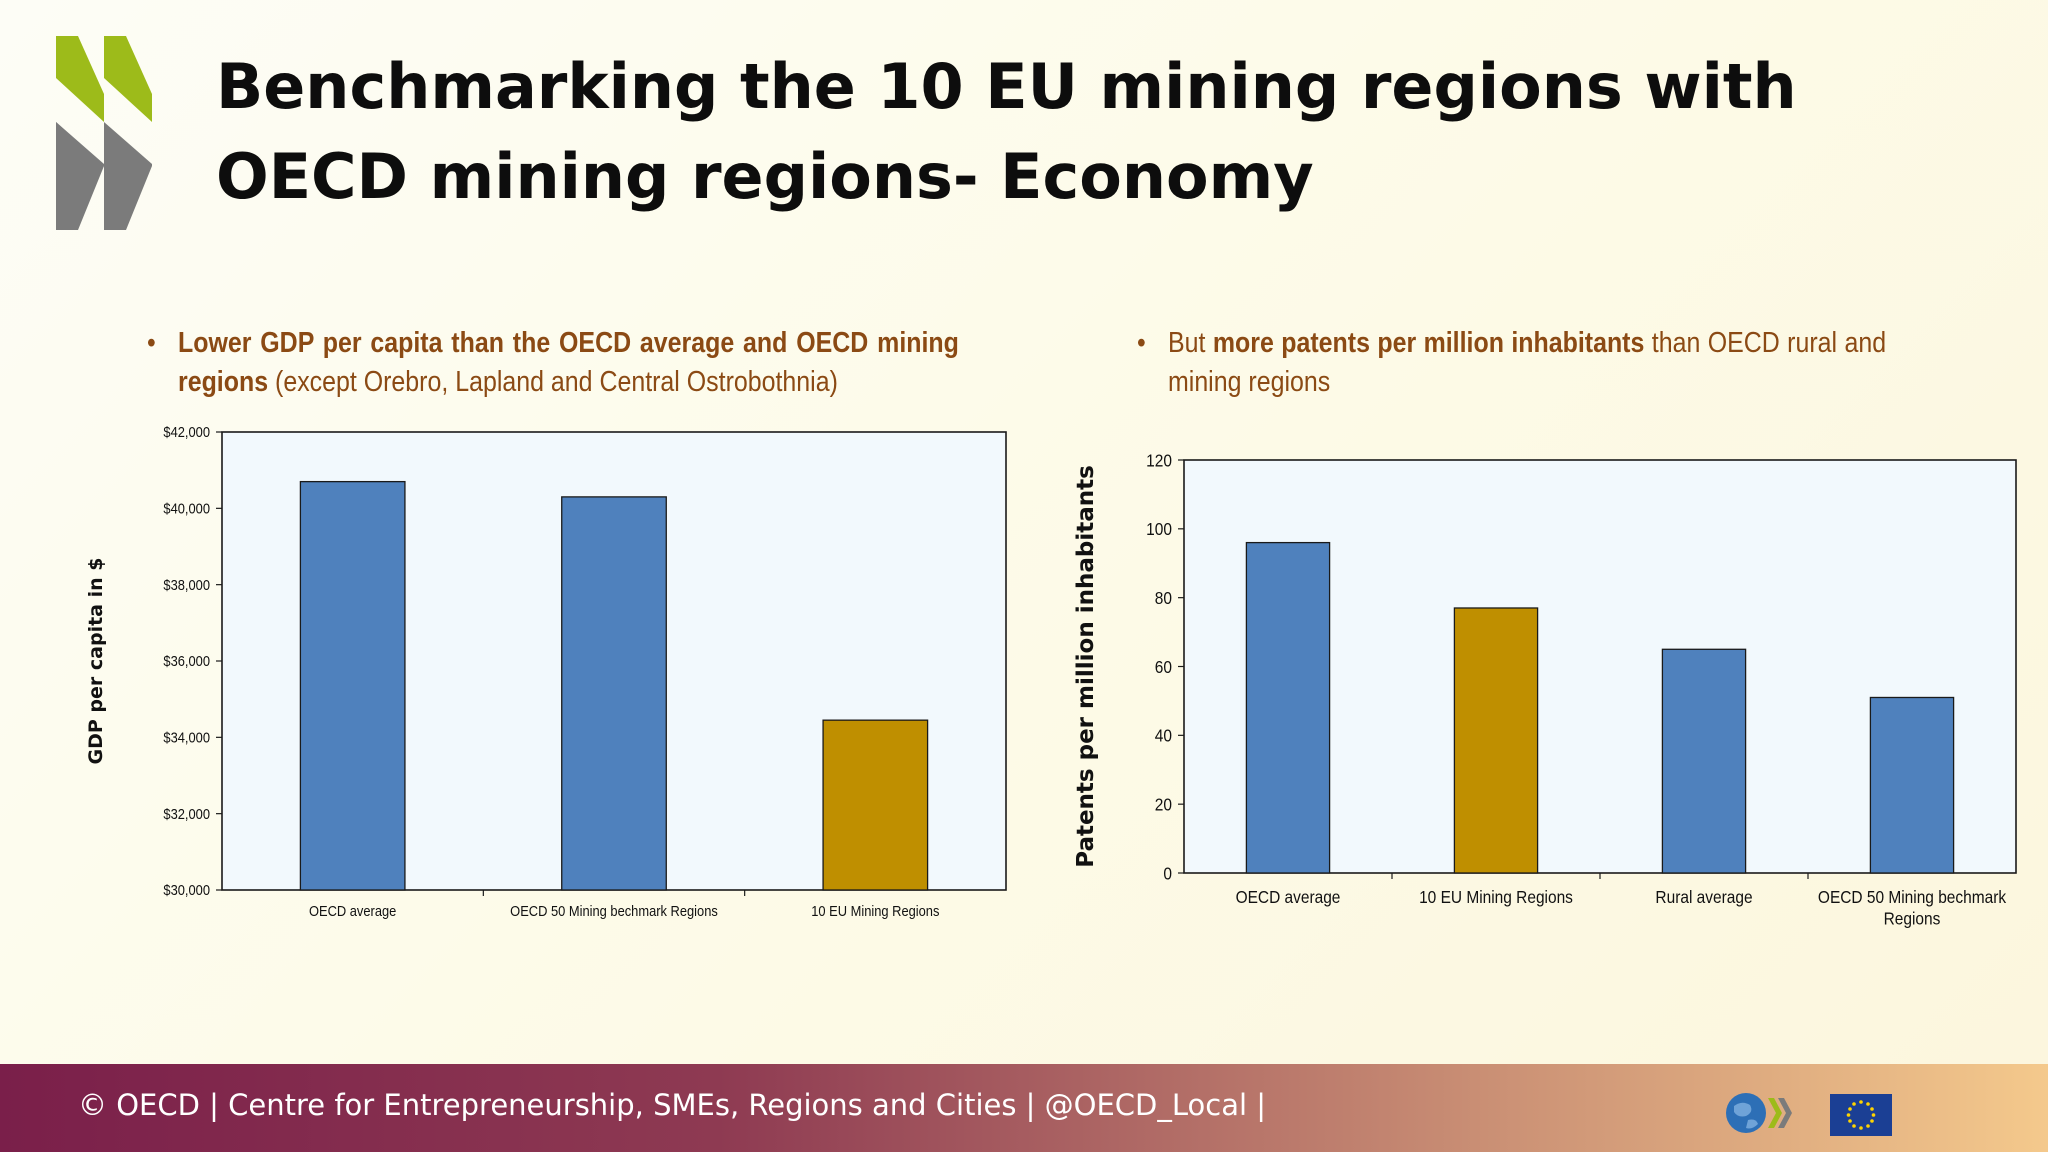  Describe the element at coordinates (1163, 736) in the screenshot. I see `y-tick-label: 40` at that location.